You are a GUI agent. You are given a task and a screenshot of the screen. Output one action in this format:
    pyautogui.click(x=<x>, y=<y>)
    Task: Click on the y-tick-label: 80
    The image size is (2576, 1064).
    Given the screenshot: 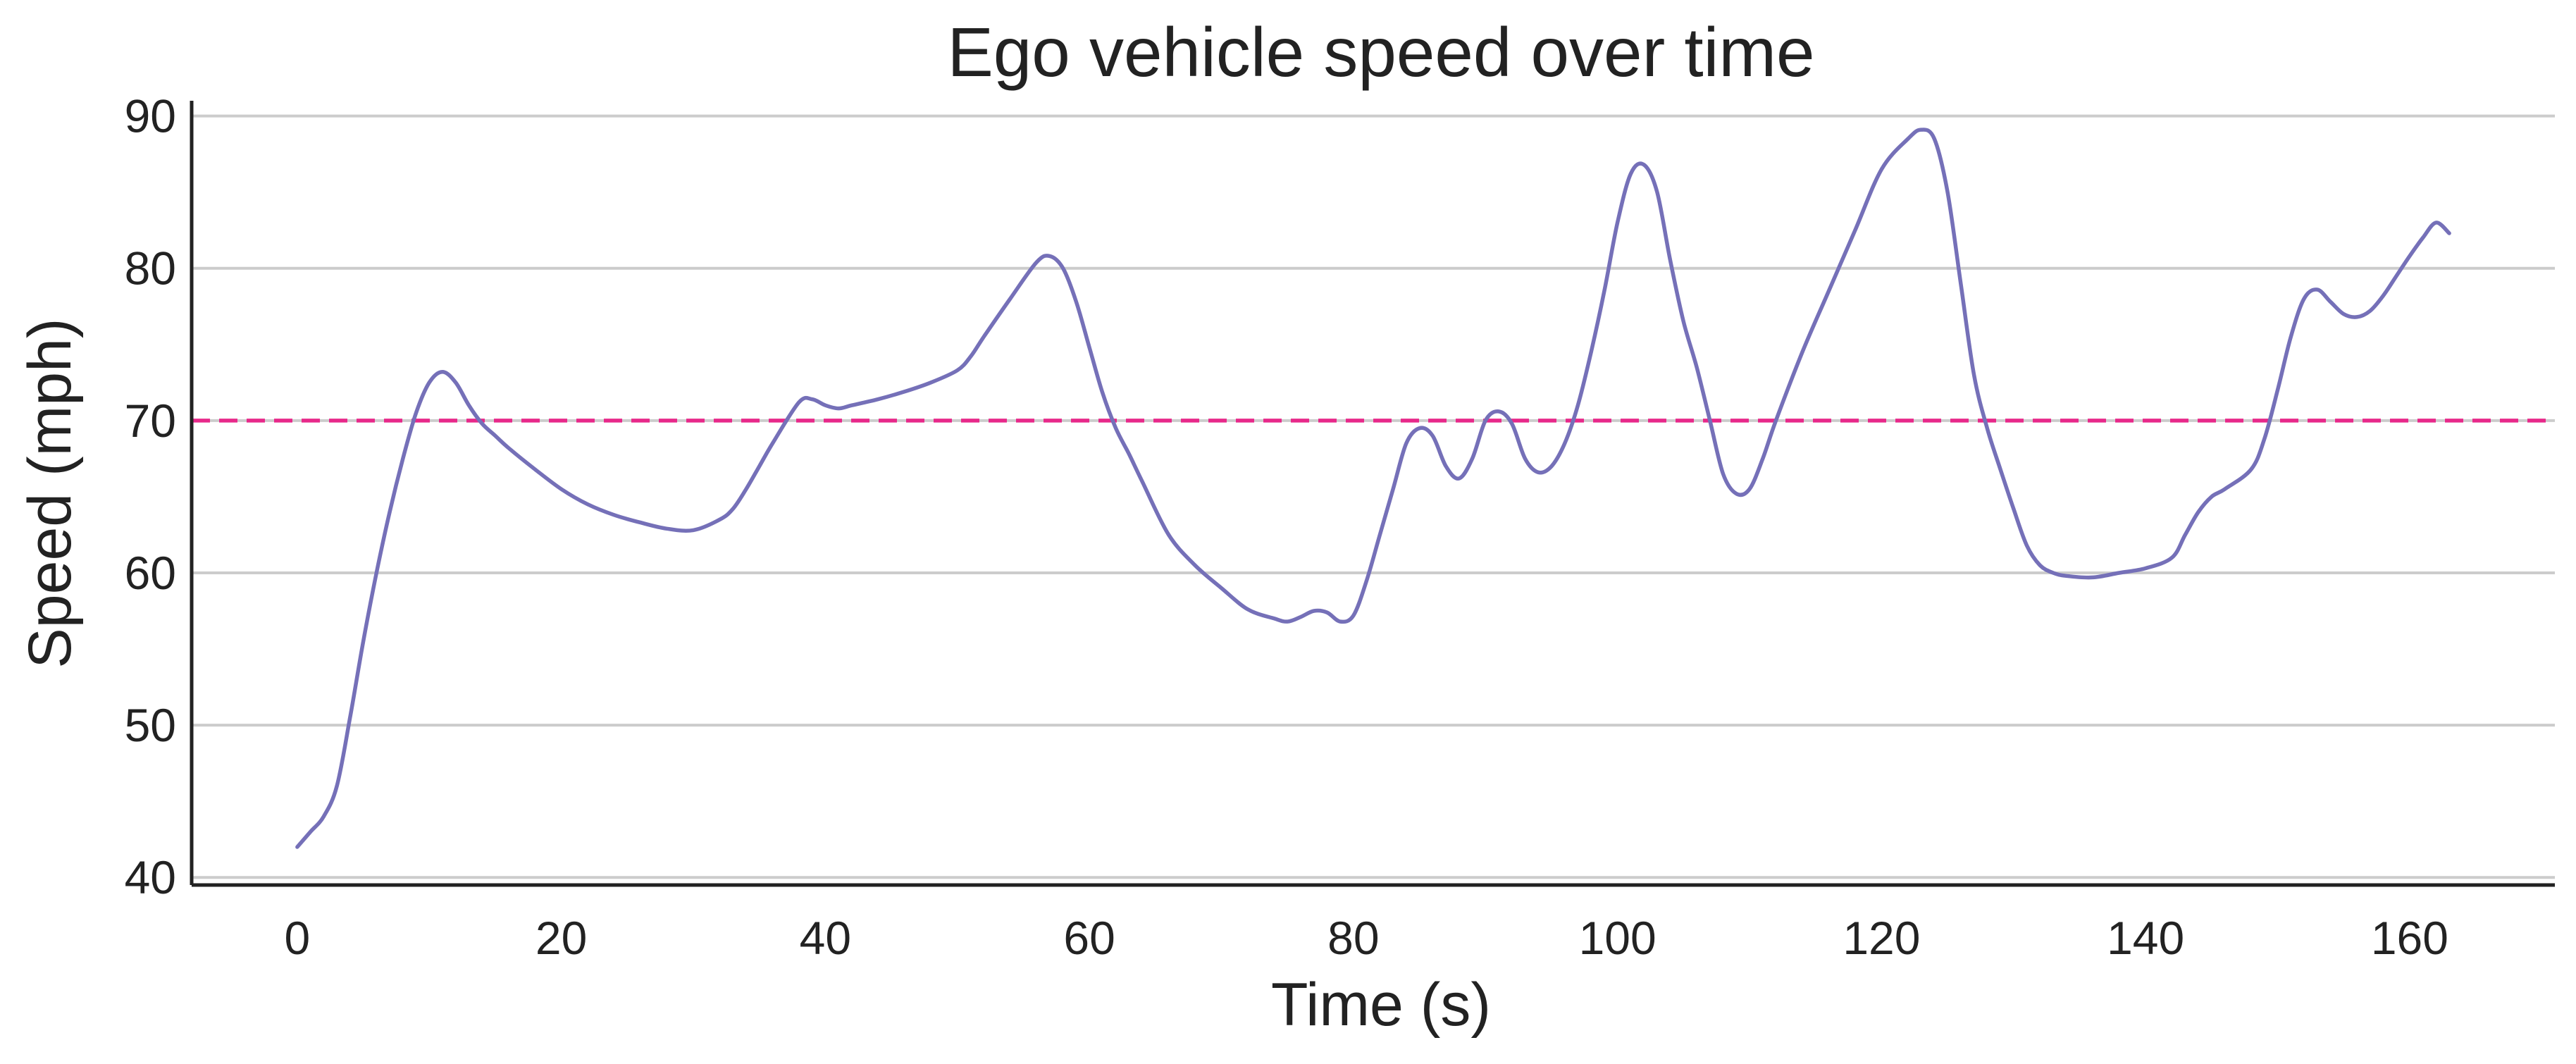 What is the action you would take?
    pyautogui.click(x=150, y=268)
    